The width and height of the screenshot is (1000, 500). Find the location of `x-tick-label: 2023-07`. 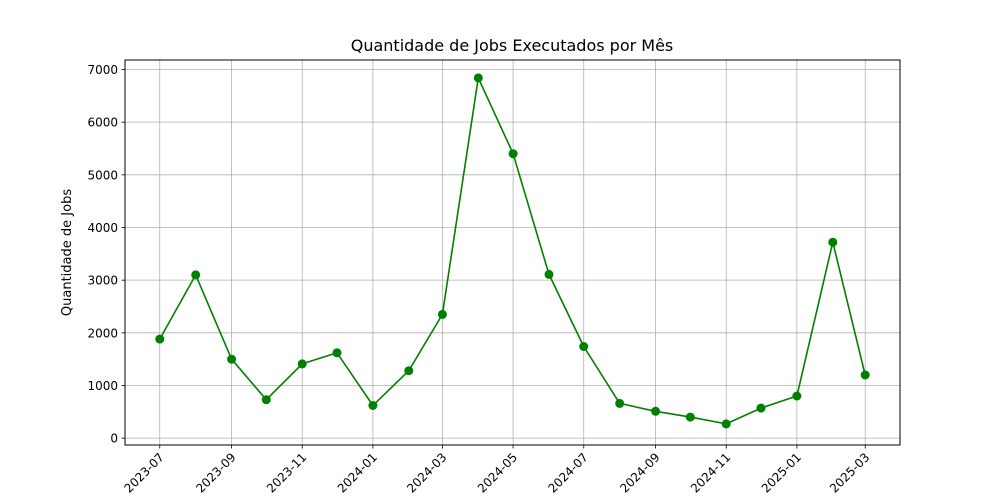

x-tick-label: 2023-07 is located at coordinates (144, 472).